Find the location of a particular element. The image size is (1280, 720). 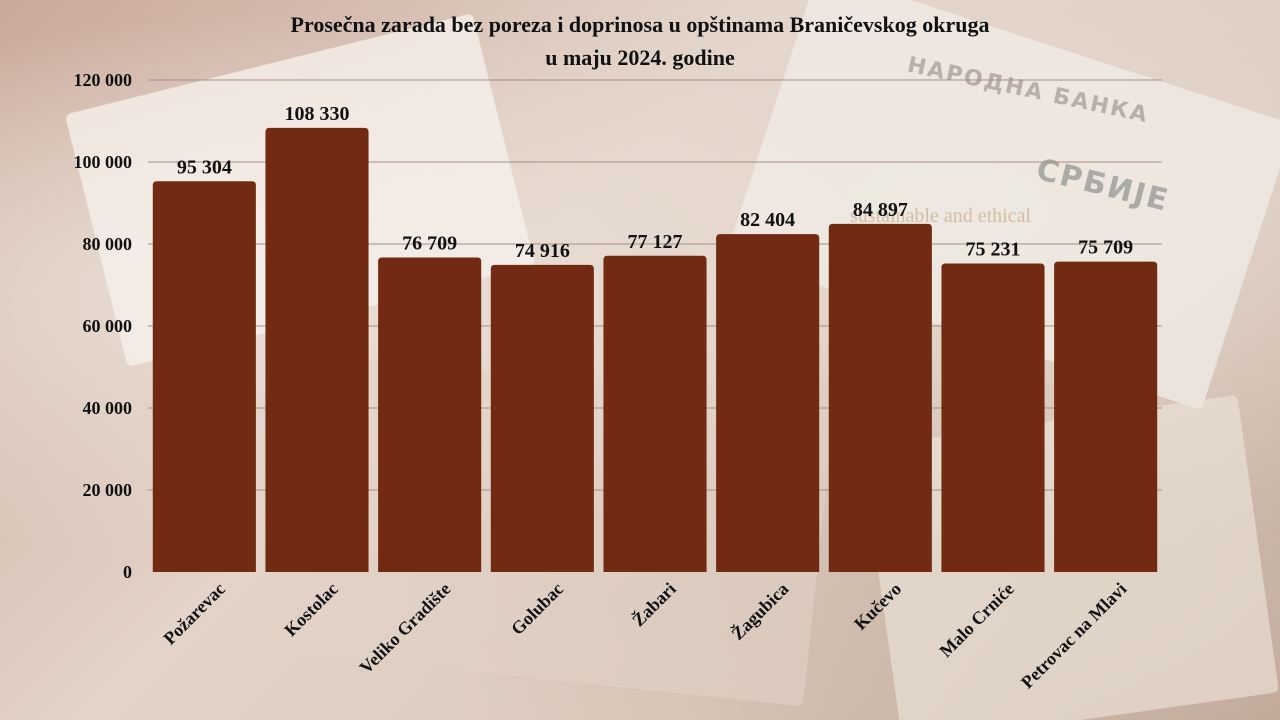

data-label: 76 709 is located at coordinates (429, 243).